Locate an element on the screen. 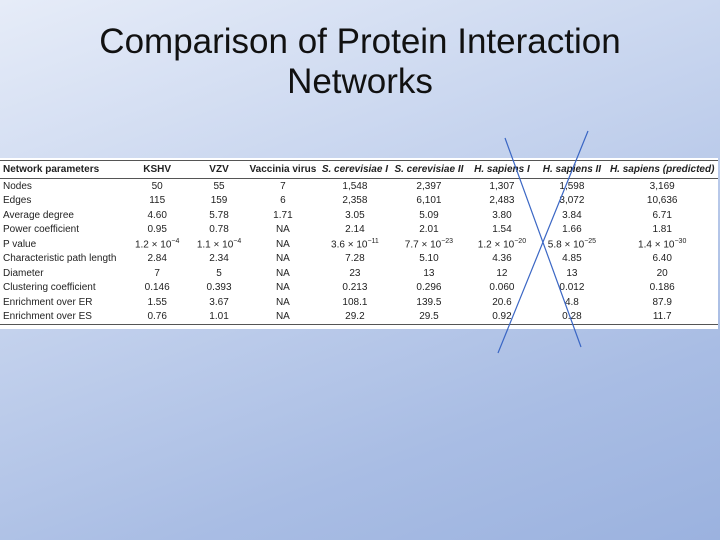 The width and height of the screenshot is (720, 540). table-cell: 1.81 is located at coordinates (662, 230).